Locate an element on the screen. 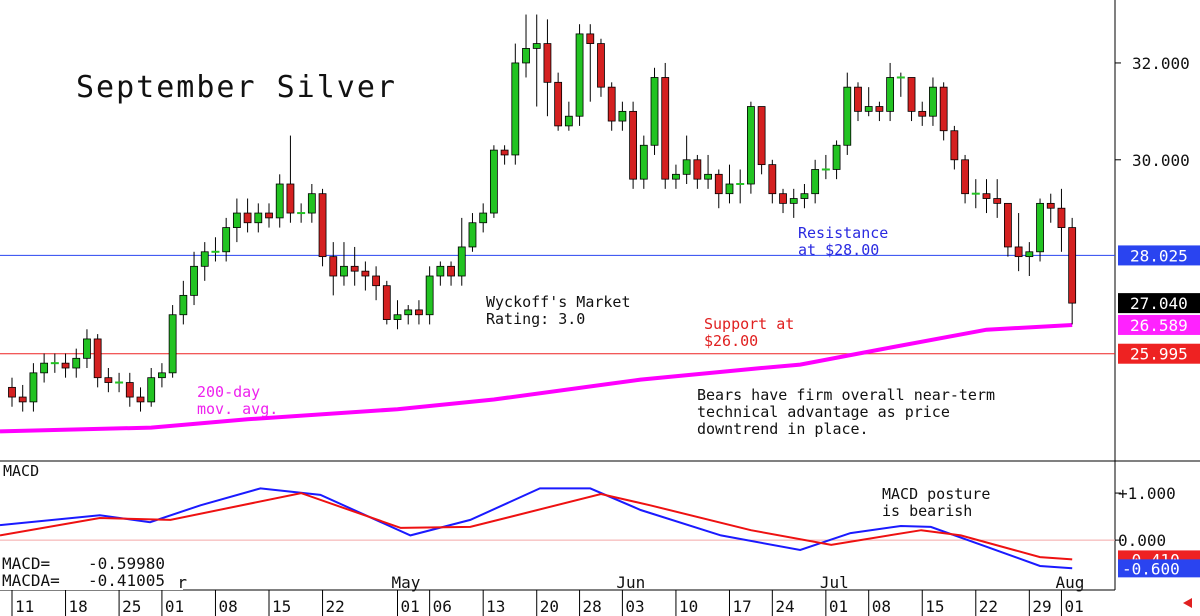 This screenshot has height=616, width=1200. annotation: mov. avg. is located at coordinates (237, 409).